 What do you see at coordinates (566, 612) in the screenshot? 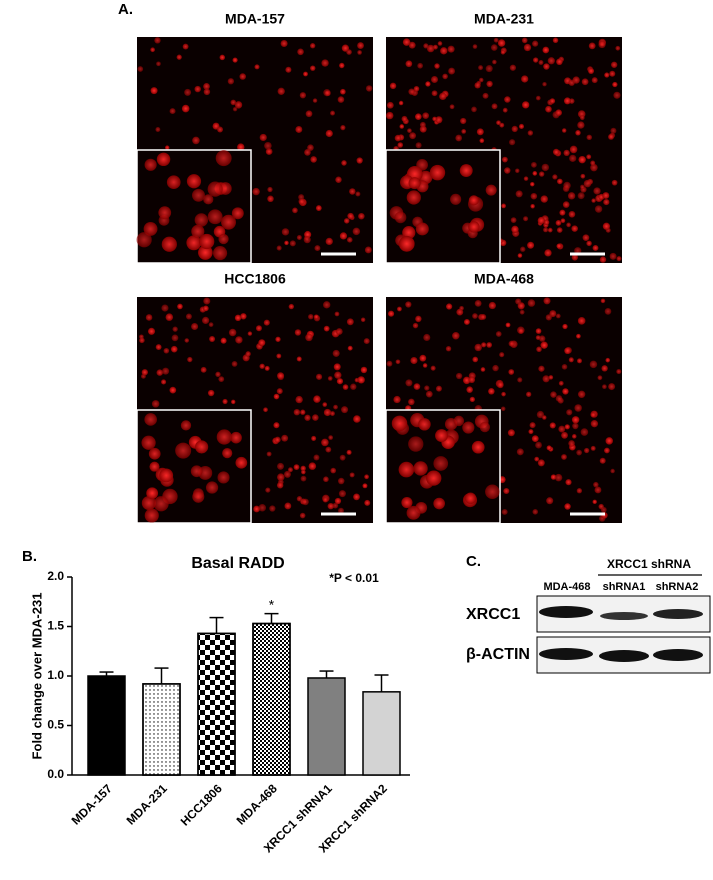
I see `band` at bounding box center [566, 612].